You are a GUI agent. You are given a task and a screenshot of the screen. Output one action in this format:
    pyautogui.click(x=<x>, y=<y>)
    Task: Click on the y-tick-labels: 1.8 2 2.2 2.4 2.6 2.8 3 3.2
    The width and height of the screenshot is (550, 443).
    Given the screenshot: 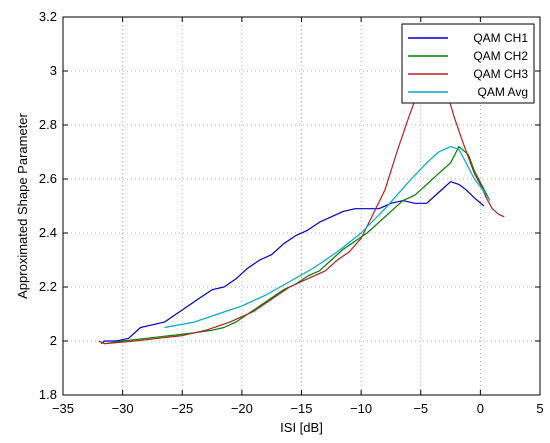 What is the action you would take?
    pyautogui.click(x=48, y=205)
    